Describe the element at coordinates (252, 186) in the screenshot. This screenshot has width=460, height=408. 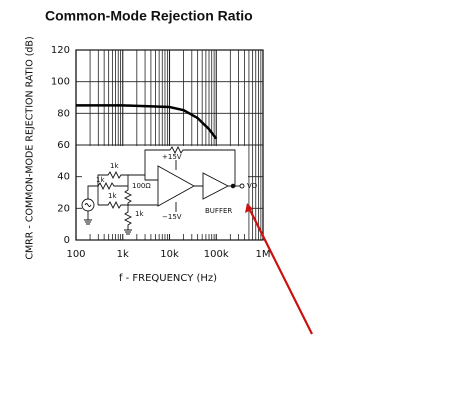
I see `circuit-label: VO` at that location.